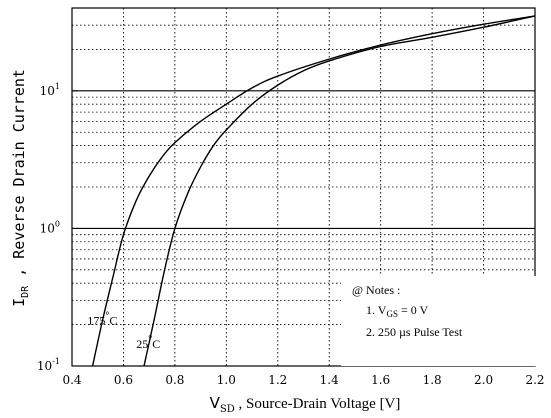  I want to click on series-label-0: 175°C, so click(102, 319).